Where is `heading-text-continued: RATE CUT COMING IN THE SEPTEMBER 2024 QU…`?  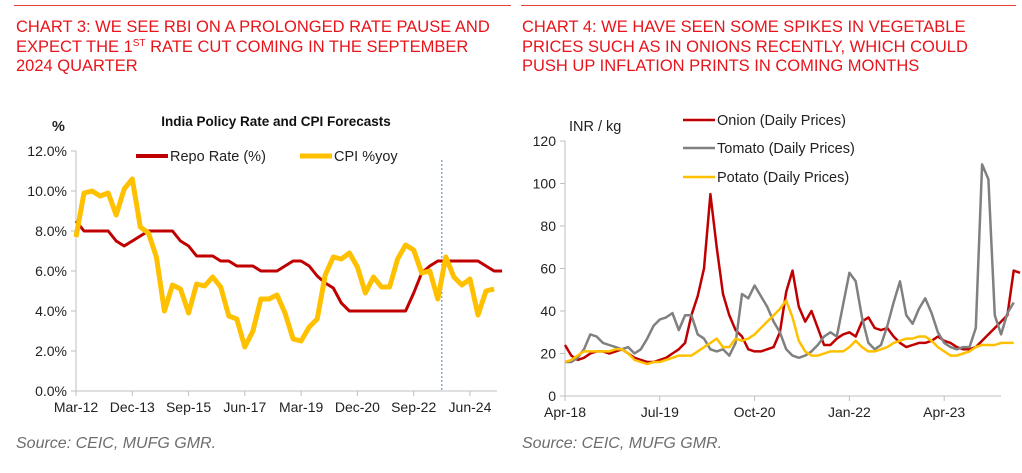 heading-text-continued: RATE CUT COMING IN THE SEPTEMBER 2024 QU… is located at coordinates (242, 56).